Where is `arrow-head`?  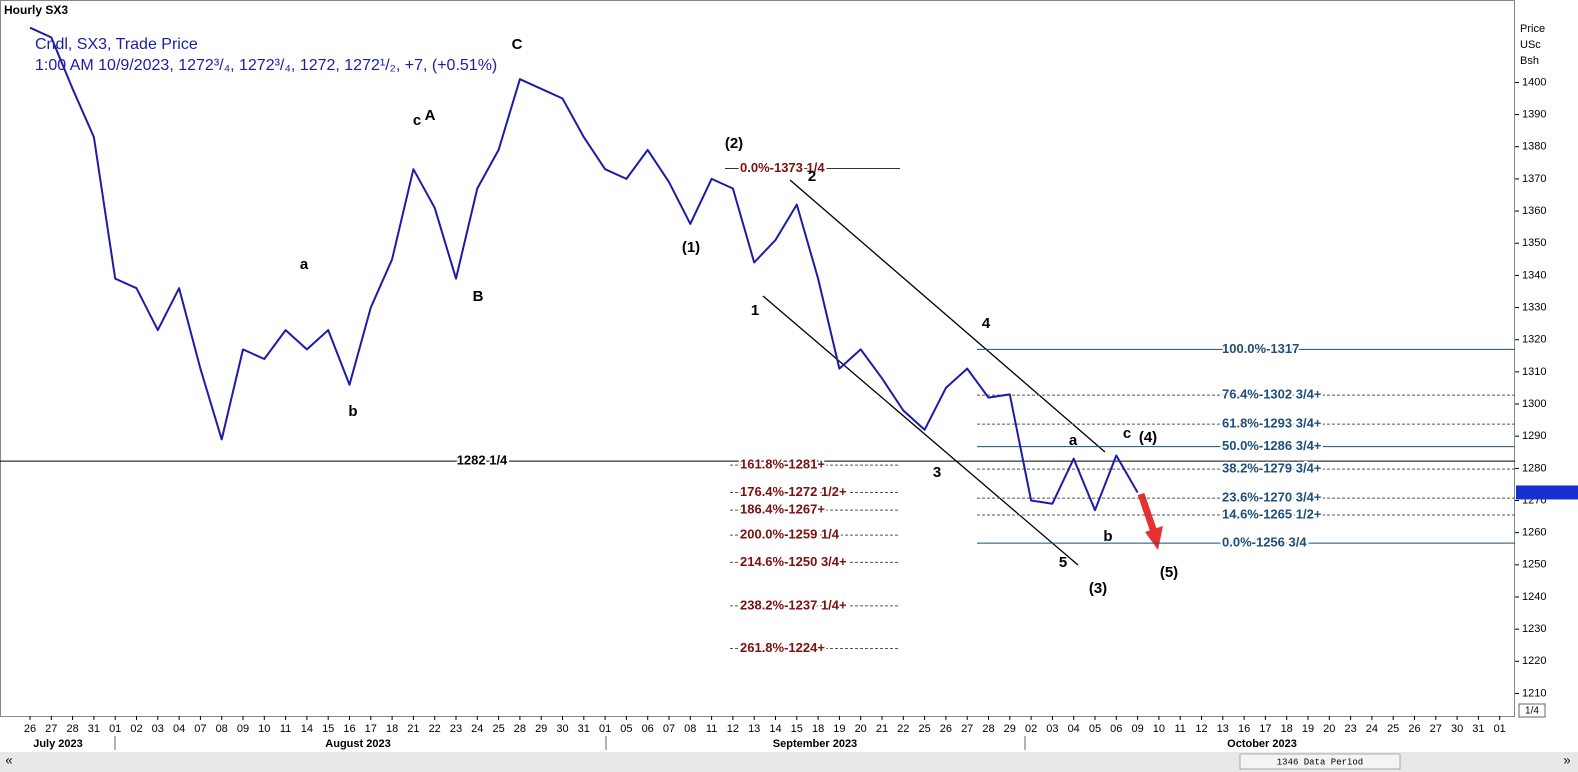 arrow-head is located at coordinates (1154, 538).